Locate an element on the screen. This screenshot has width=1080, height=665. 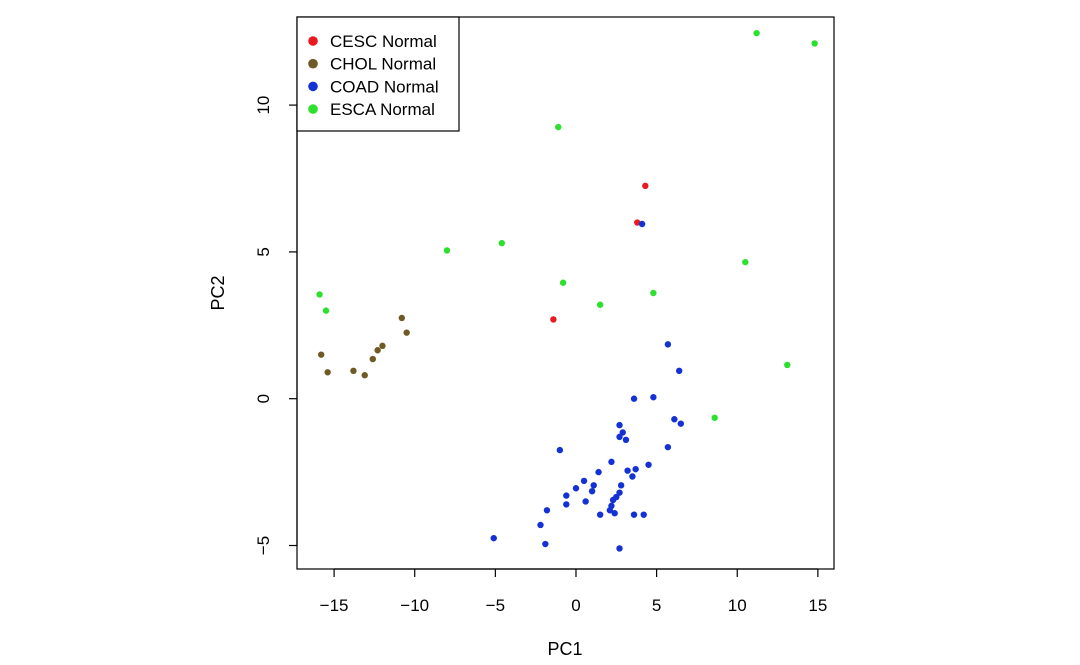
x-tick-label: 10 is located at coordinates (737, 605).